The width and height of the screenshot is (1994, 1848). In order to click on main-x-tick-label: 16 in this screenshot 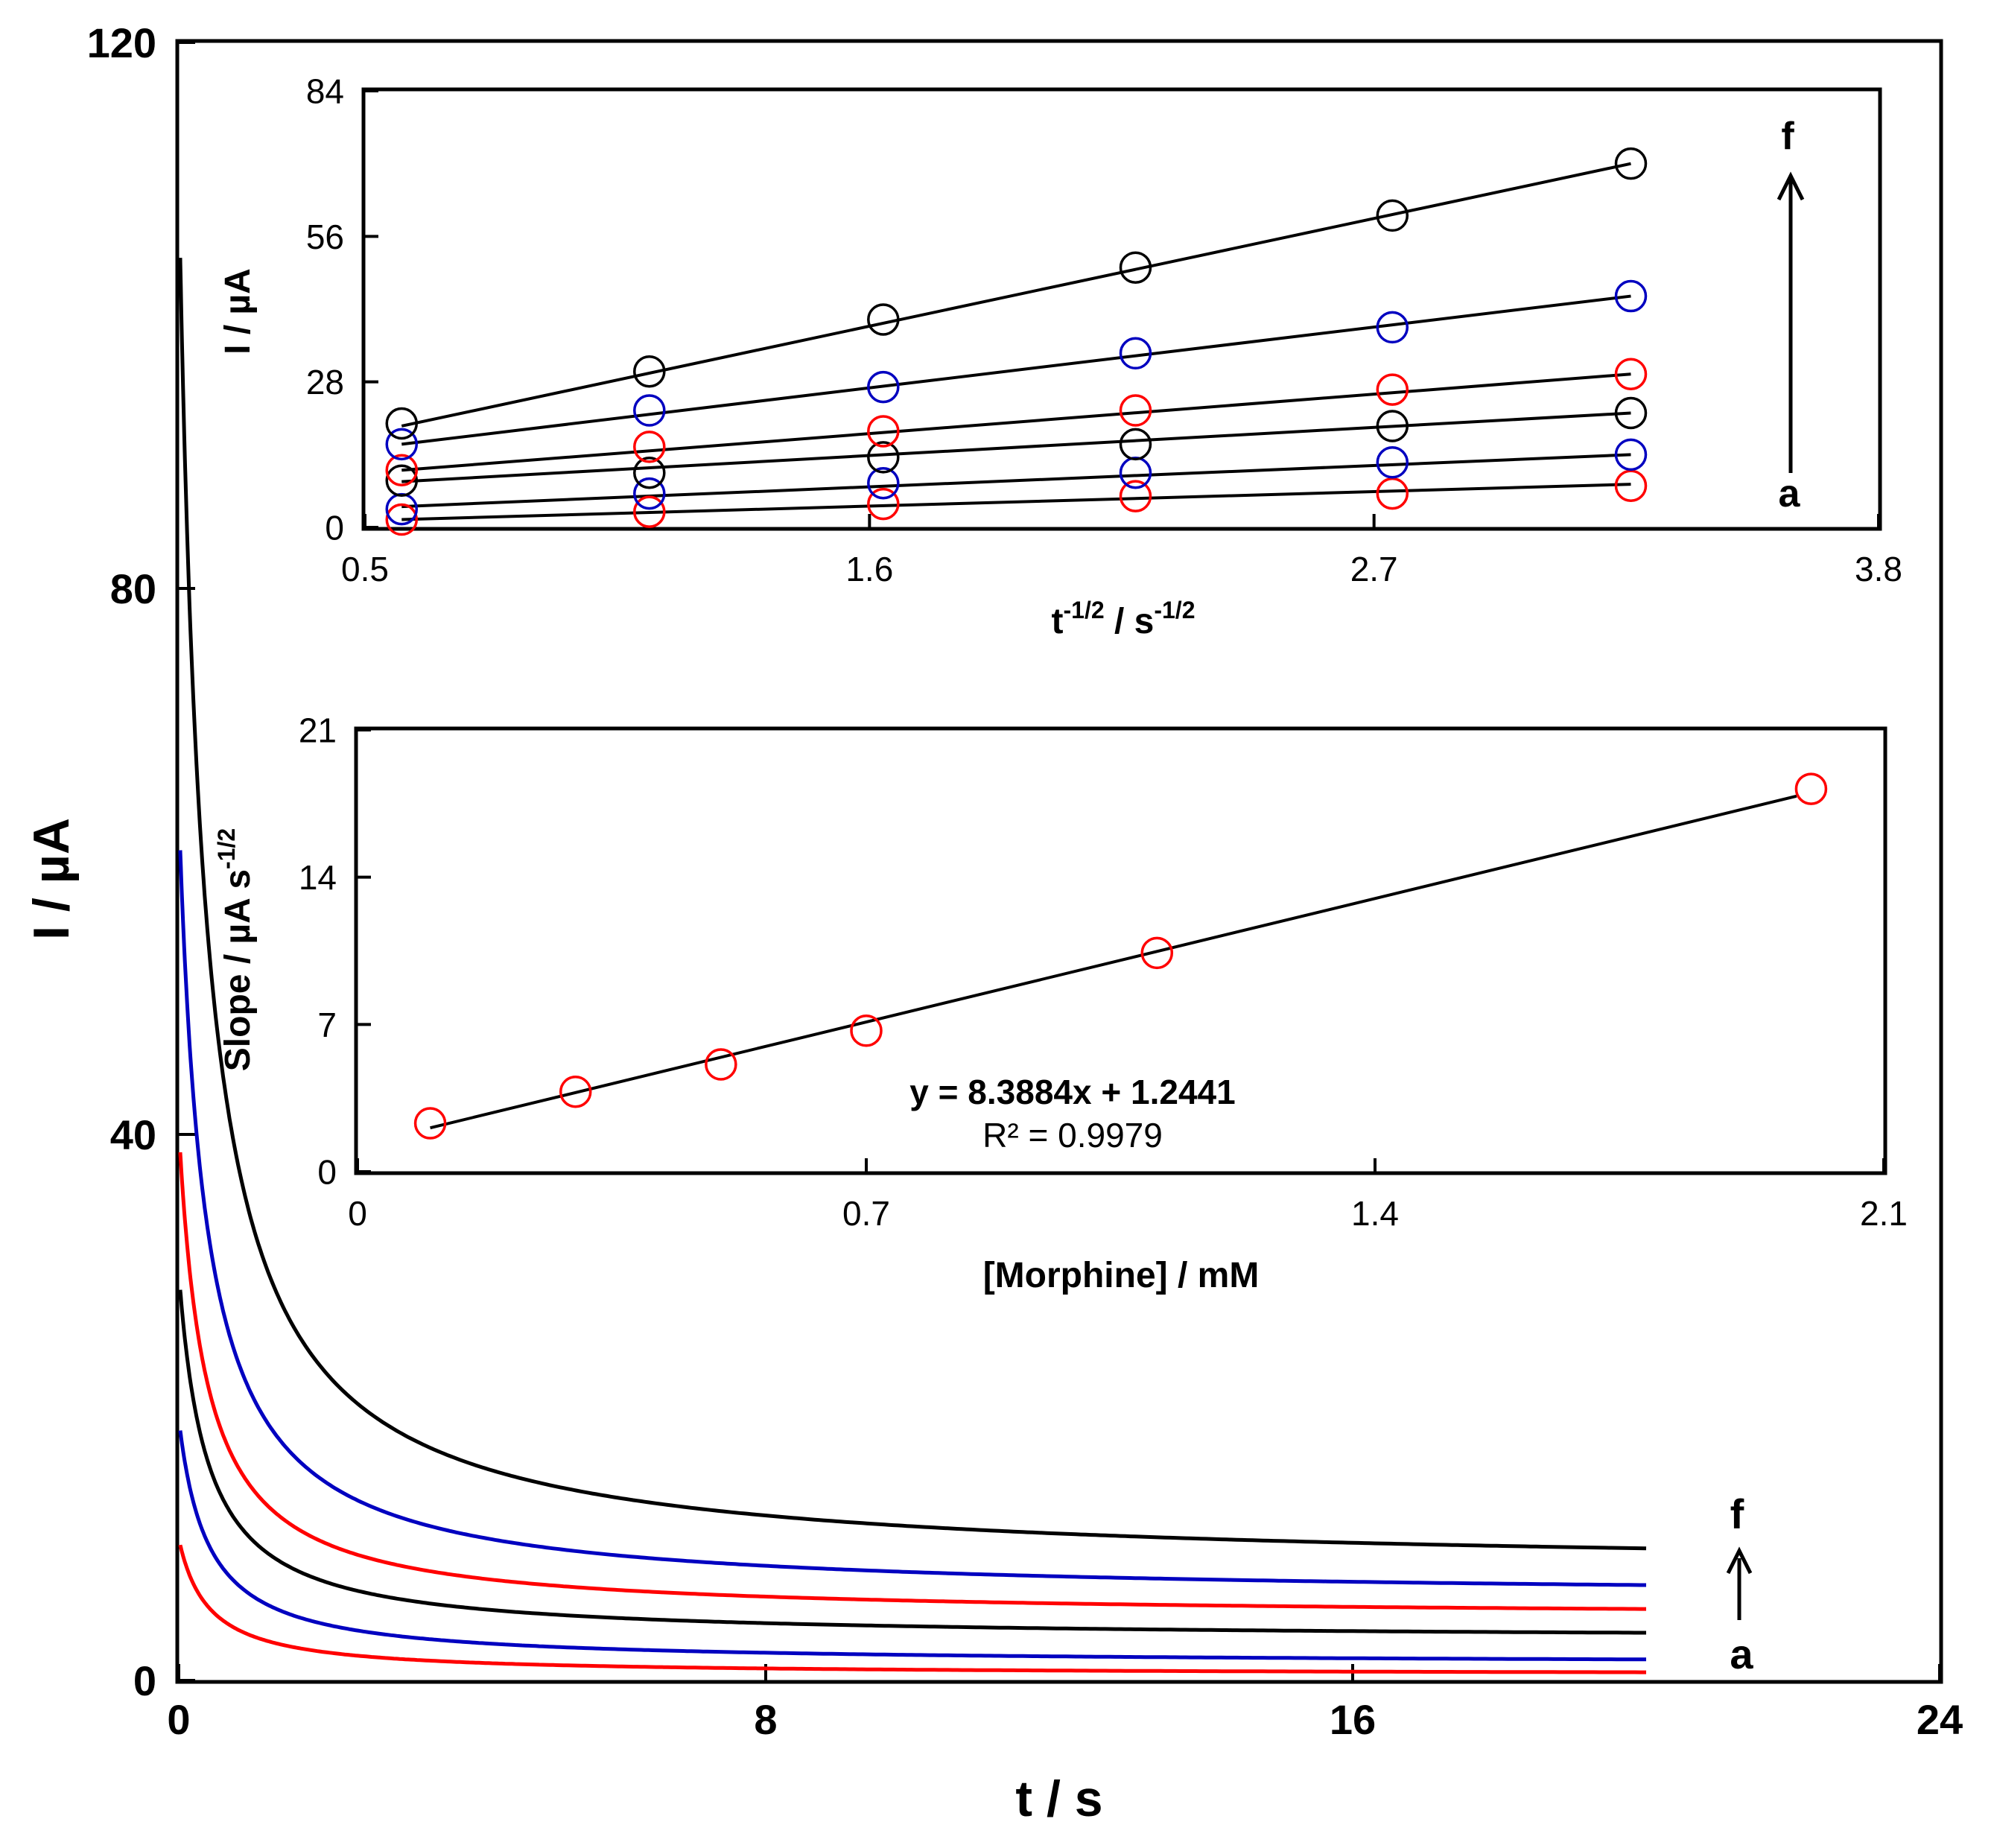, I will do `click(1353, 1719)`.